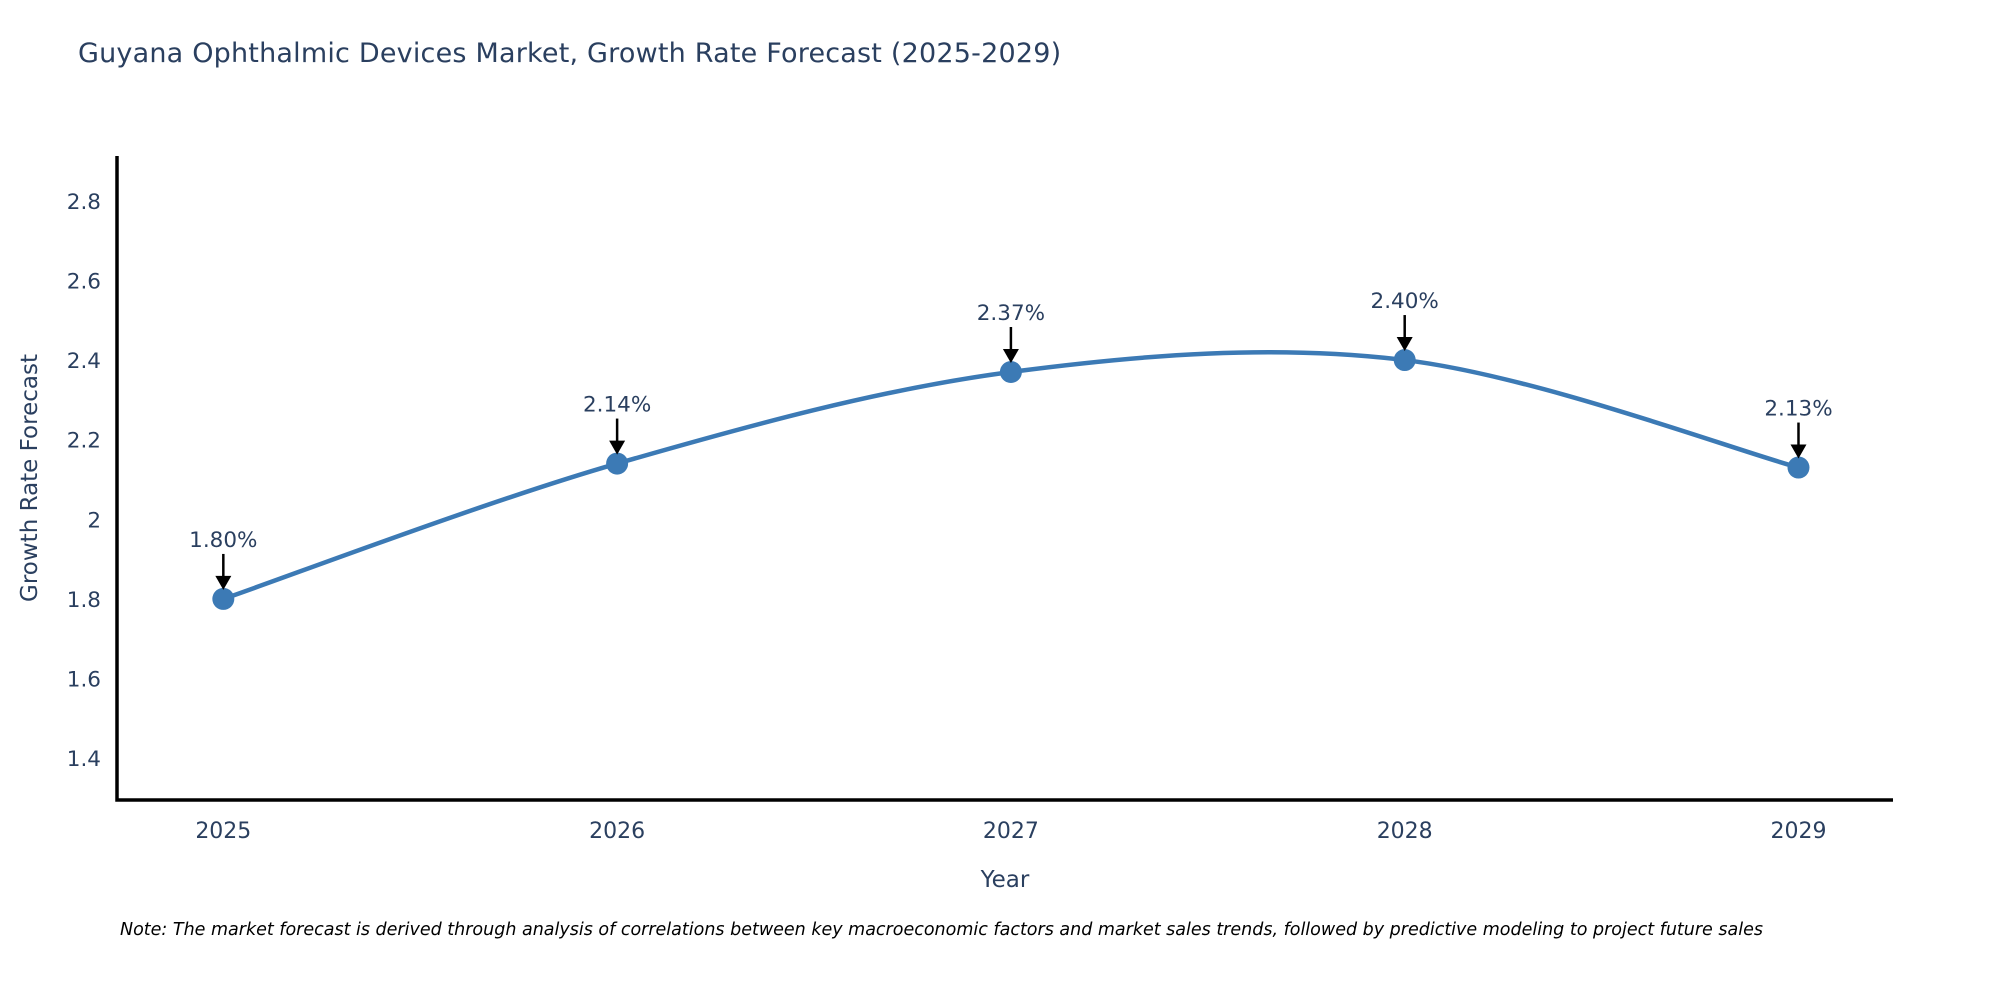  Describe the element at coordinates (1798, 831) in the screenshot. I see `x-tick-label: 2029` at that location.